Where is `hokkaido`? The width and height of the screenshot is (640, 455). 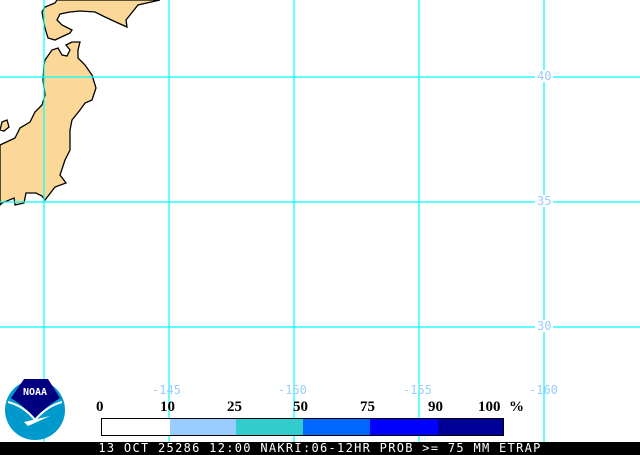
hokkaido is located at coordinates (101, 20).